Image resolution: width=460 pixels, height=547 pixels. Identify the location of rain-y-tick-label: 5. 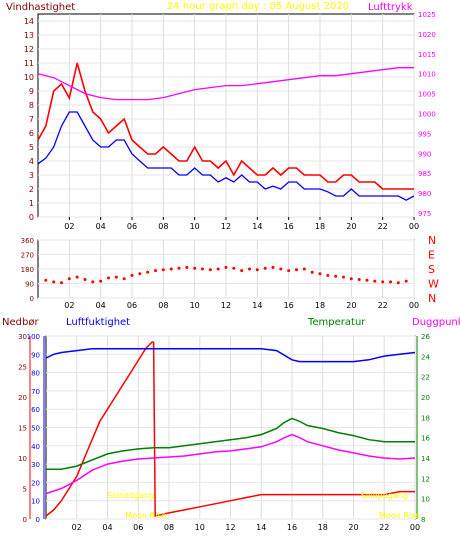
(25, 490).